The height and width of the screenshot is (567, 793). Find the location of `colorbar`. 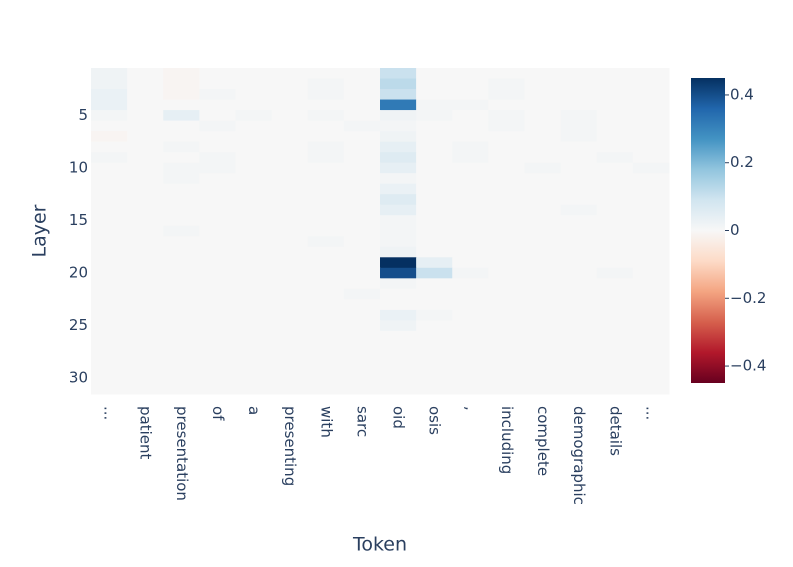

colorbar is located at coordinates (708, 230).